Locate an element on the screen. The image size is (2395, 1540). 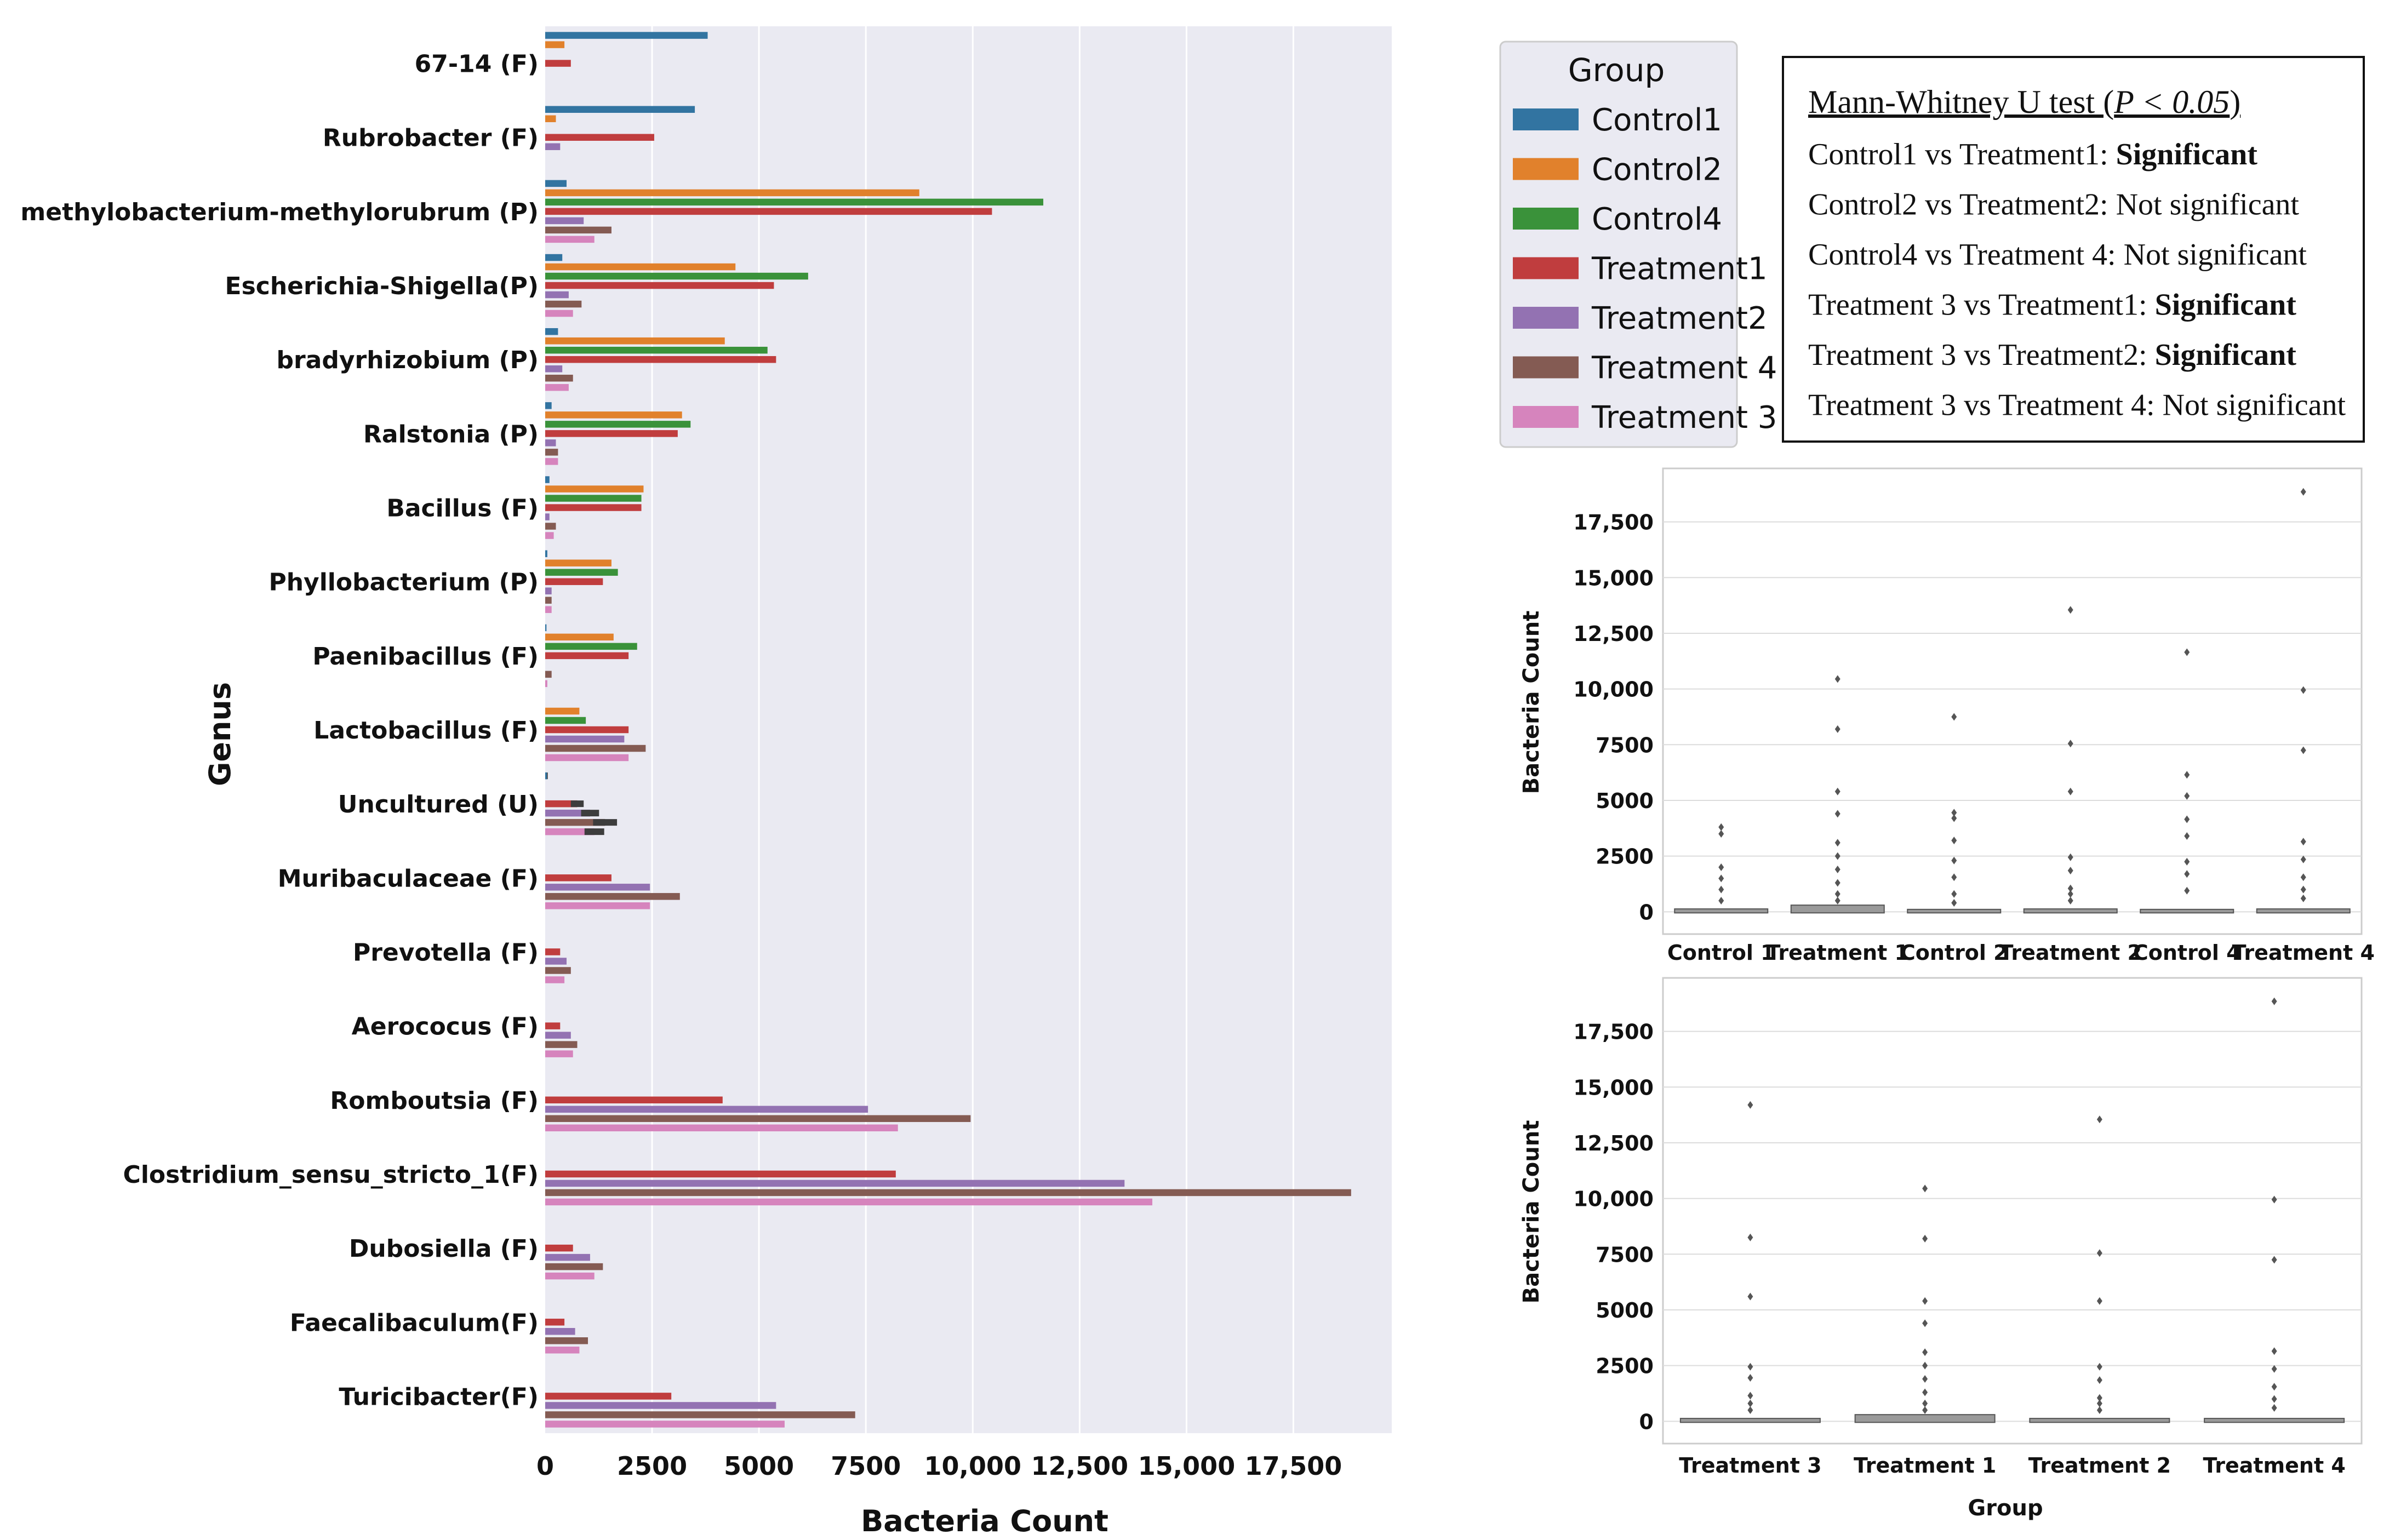
bar-chart-category-label: Aerococus (F) is located at coordinates (445, 1027).